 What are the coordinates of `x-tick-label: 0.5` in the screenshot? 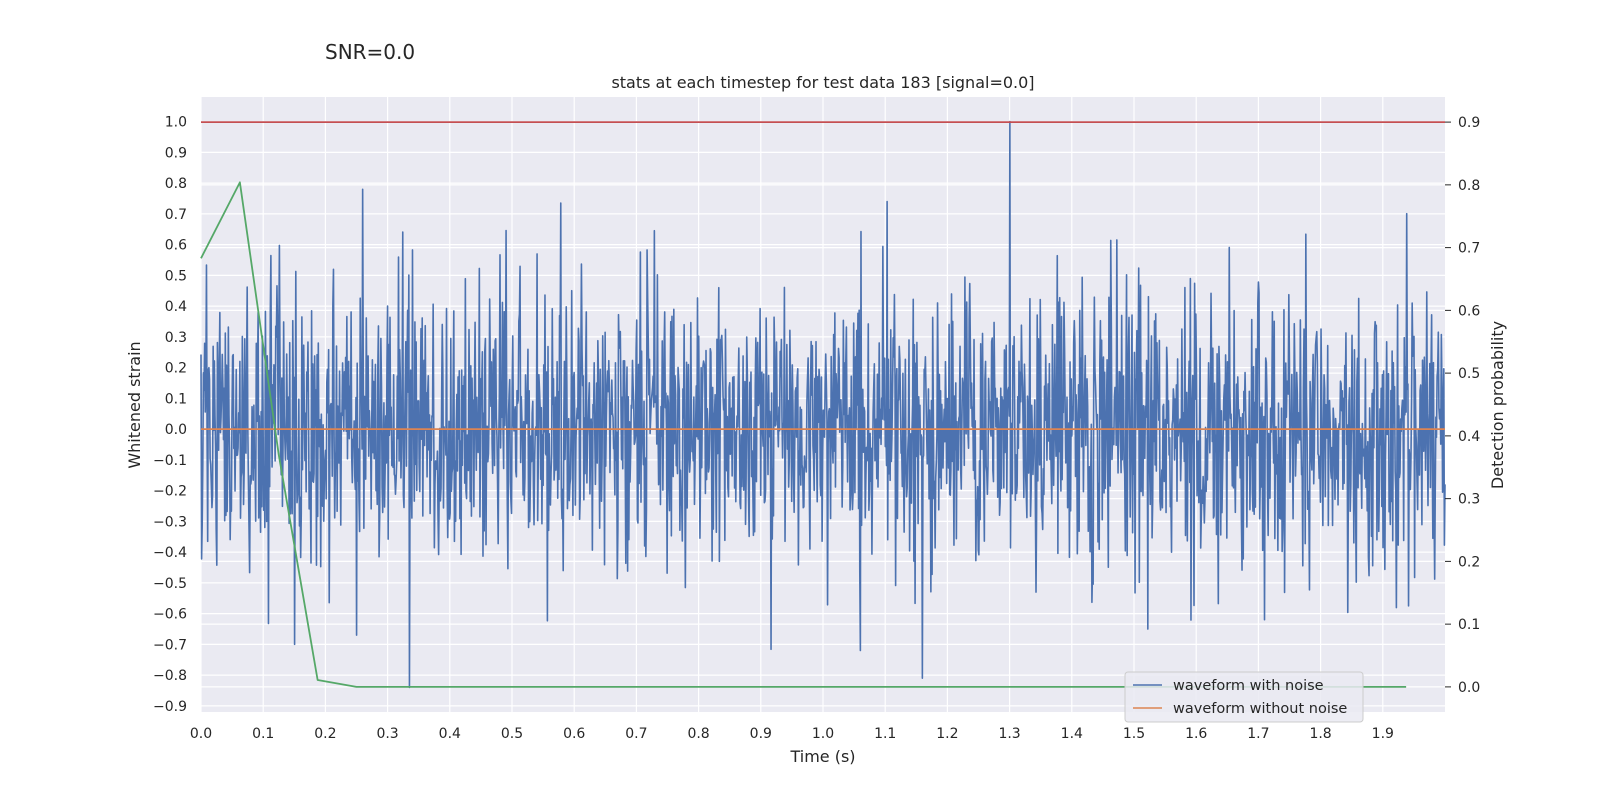 It's located at (512, 734).